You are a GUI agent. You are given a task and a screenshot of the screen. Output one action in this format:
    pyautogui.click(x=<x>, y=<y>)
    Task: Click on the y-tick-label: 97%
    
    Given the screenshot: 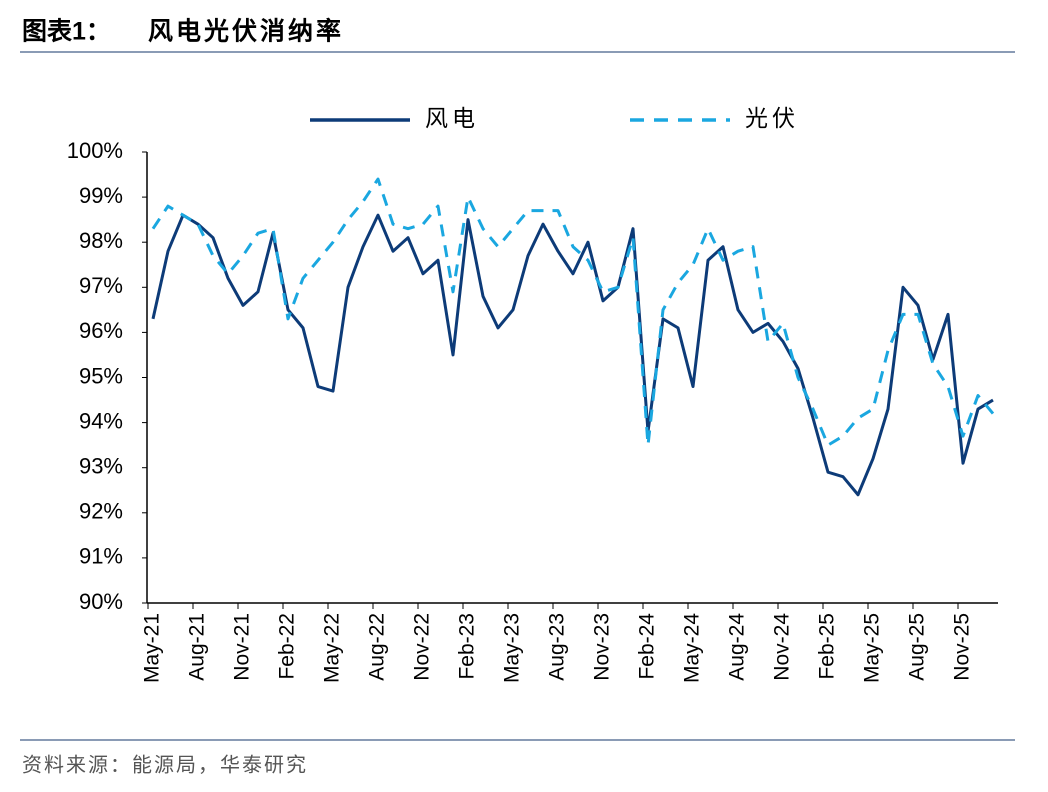 What is the action you would take?
    pyautogui.click(x=101, y=285)
    